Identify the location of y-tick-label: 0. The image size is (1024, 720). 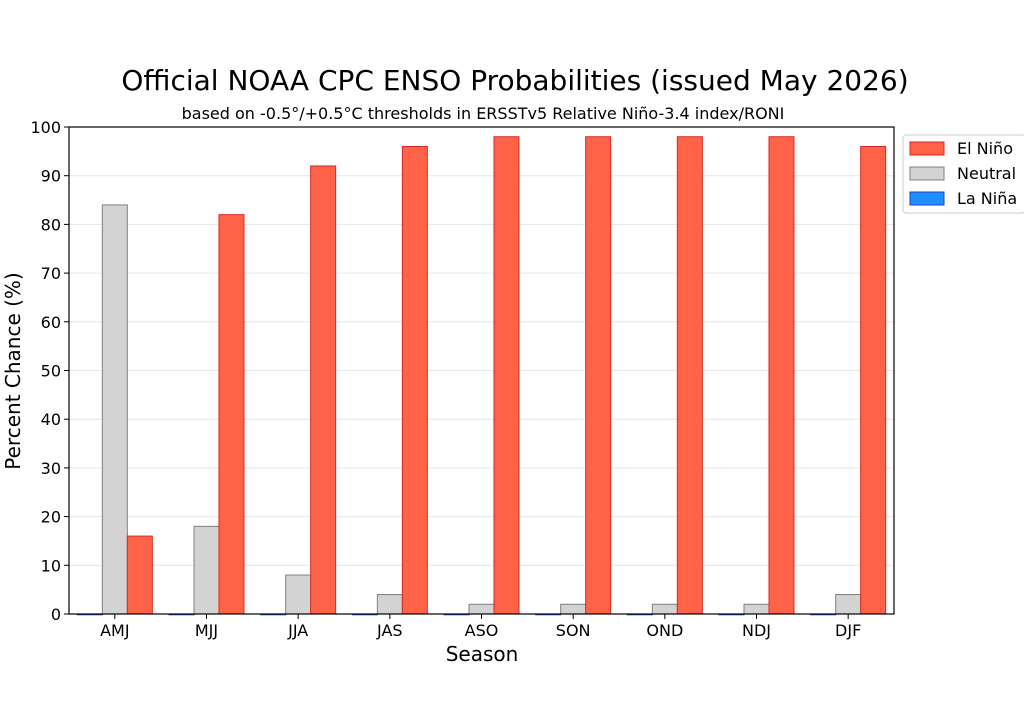
(56, 614).